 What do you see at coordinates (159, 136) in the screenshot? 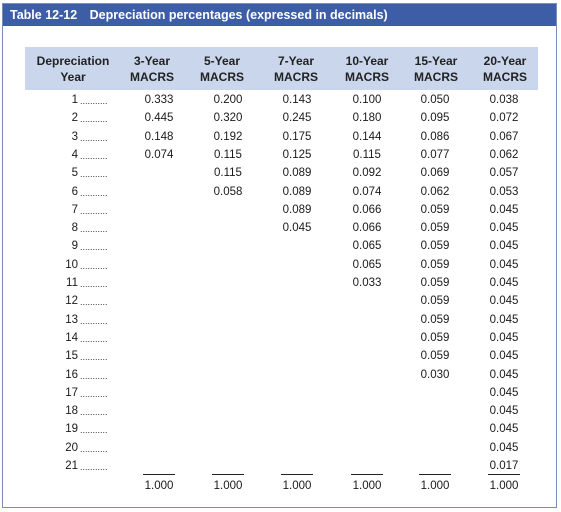
I see `value-cell: 0.148` at bounding box center [159, 136].